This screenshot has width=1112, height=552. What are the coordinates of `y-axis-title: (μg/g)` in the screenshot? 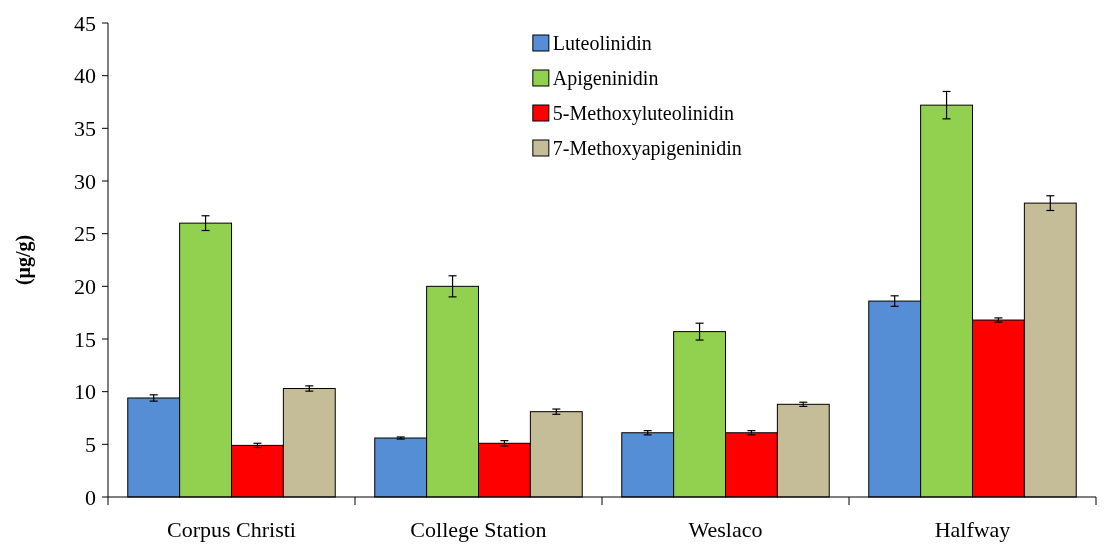 It's located at (23, 260).